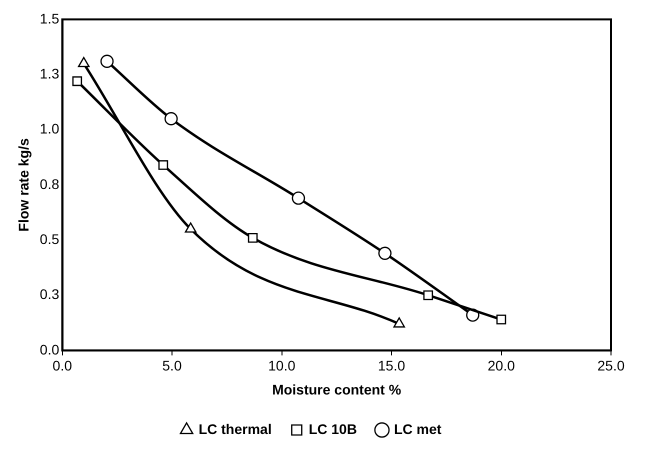  Describe the element at coordinates (62, 366) in the screenshot. I see `x-tick-label: 0.0` at that location.